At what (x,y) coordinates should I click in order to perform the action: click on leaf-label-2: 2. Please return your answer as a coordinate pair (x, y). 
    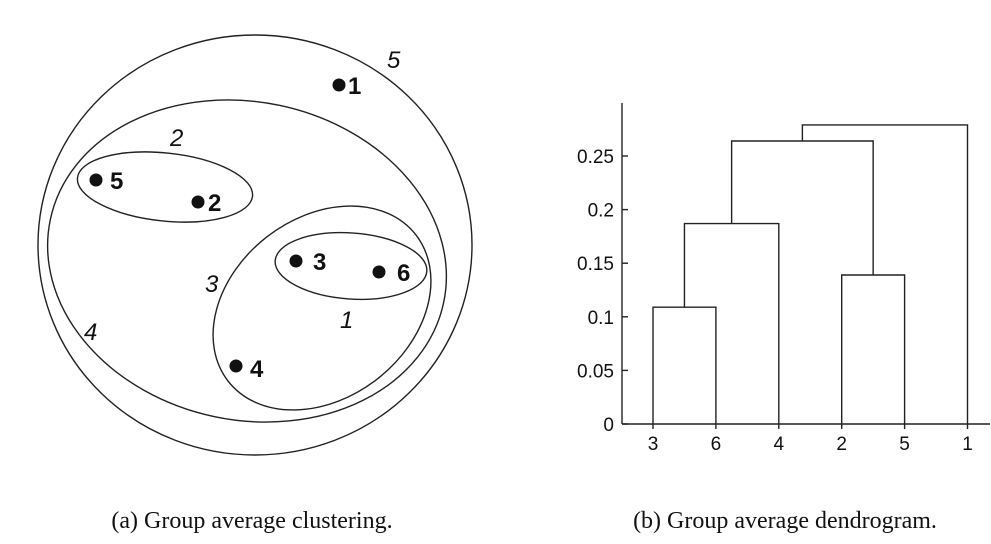
    Looking at the image, I should click on (841, 444).